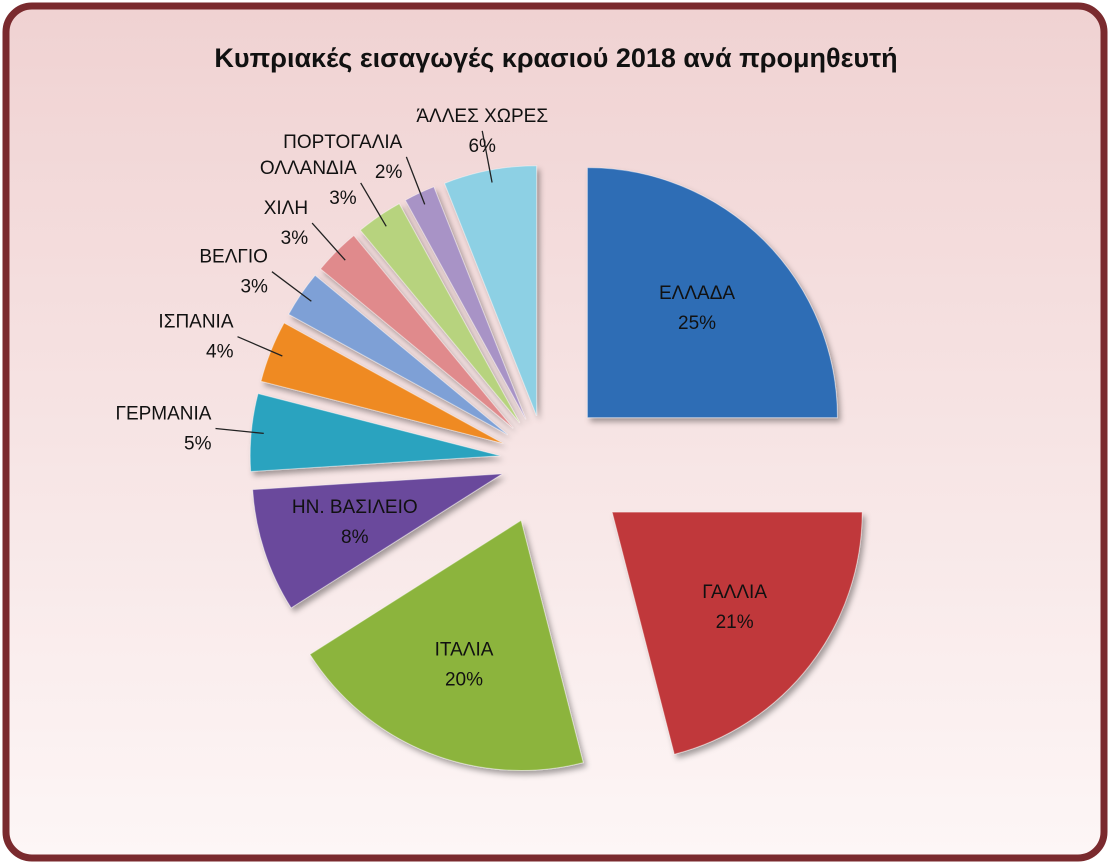 The image size is (1112, 866). What do you see at coordinates (198, 443) in the screenshot?
I see `slice-value-label: 5%` at bounding box center [198, 443].